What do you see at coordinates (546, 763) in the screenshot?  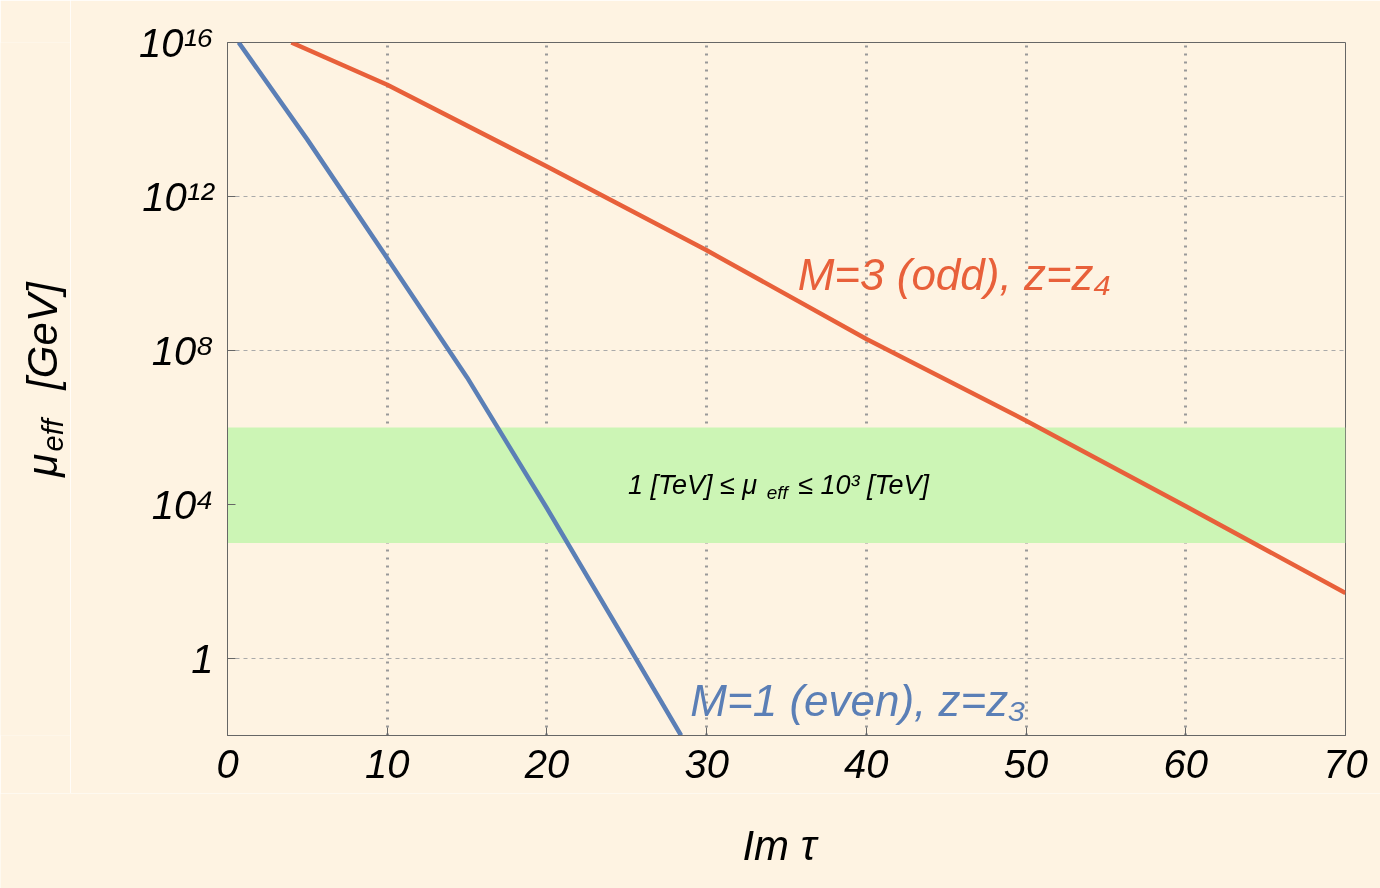 I see `x-tick-label: 20` at bounding box center [546, 763].